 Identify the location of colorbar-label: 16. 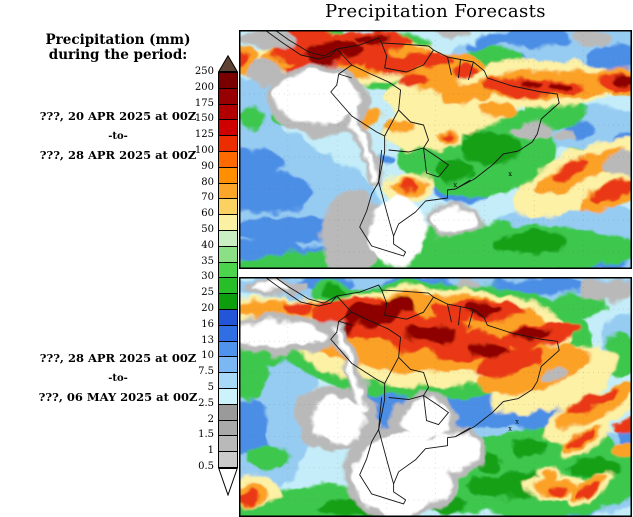
(207, 324).